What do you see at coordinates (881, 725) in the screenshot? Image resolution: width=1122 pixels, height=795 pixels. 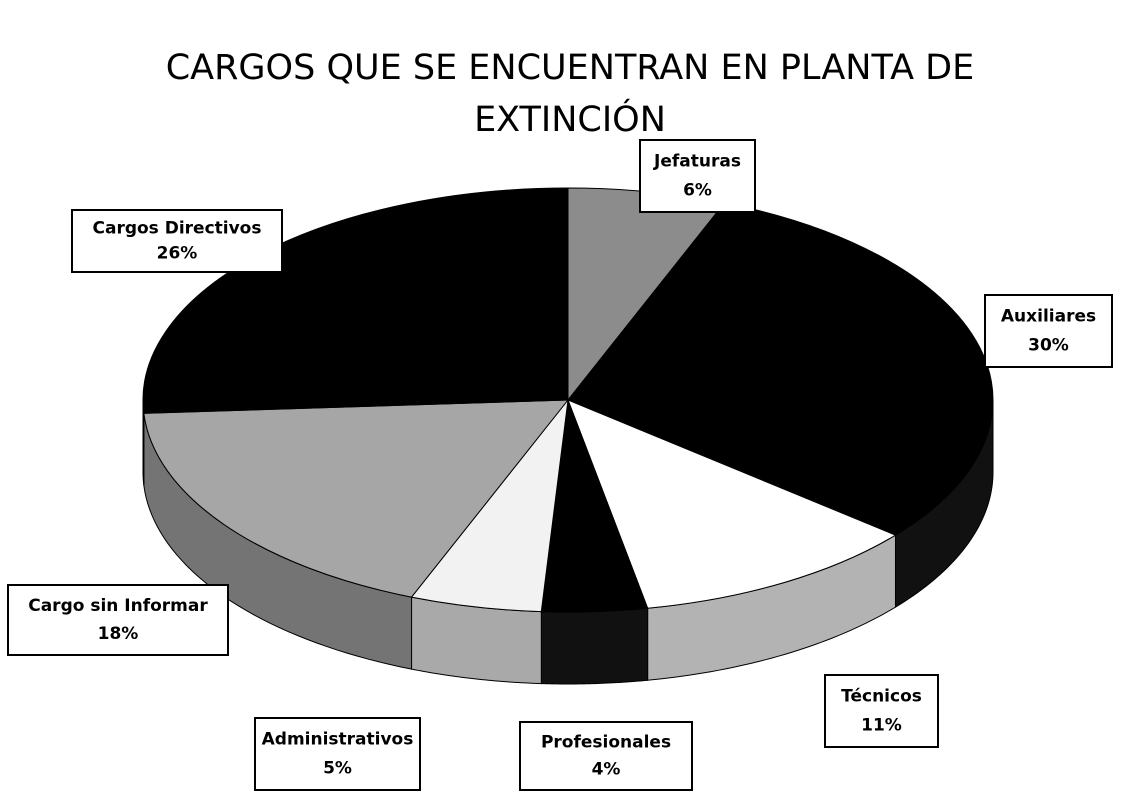 I see `label-value: 11%` at bounding box center [881, 725].